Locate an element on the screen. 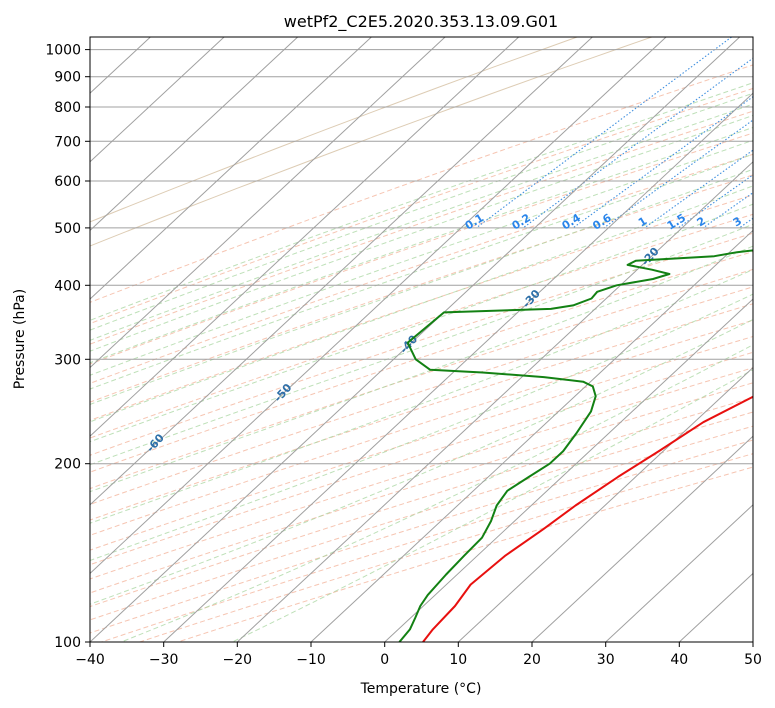 The width and height of the screenshot is (775, 708). y-tick-label: 800 is located at coordinates (67, 108).